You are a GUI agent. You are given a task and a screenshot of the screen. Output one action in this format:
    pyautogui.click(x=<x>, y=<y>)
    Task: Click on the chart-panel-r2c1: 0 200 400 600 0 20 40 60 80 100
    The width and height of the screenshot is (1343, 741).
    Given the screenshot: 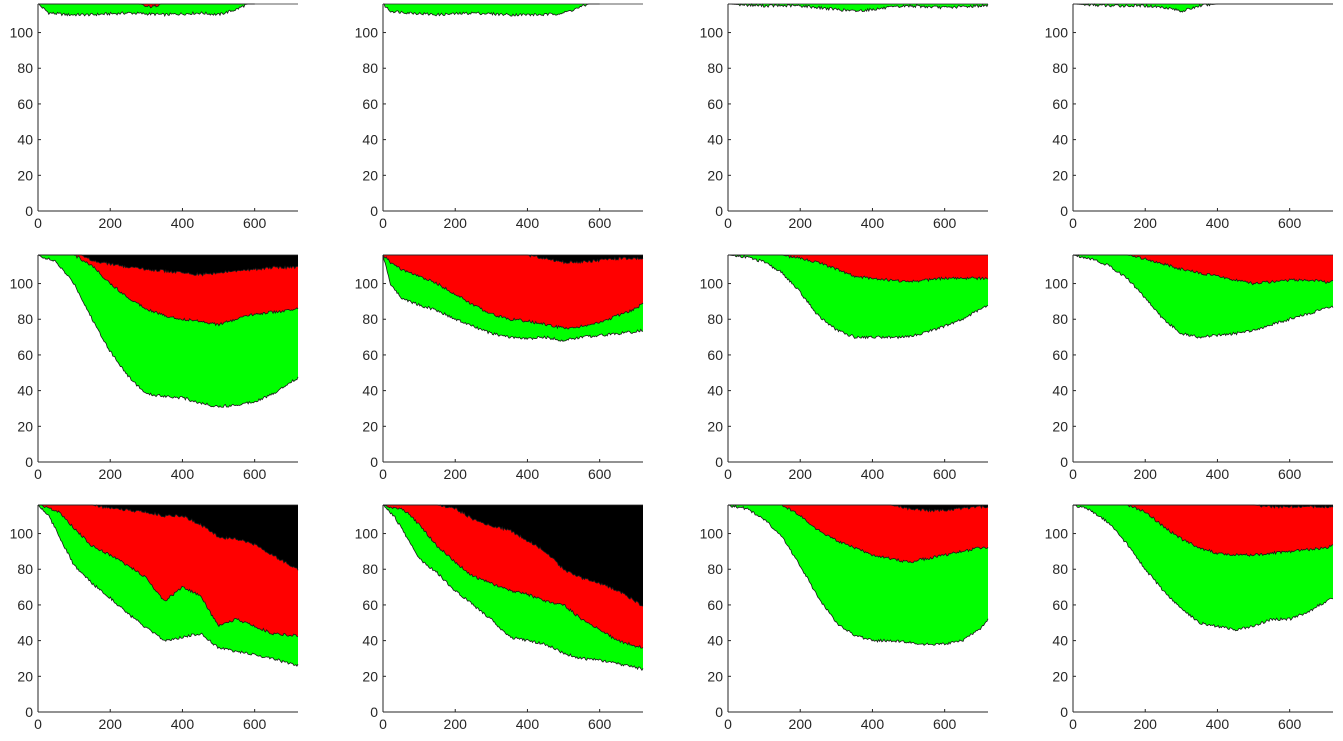 What is the action you would take?
    pyautogui.click(x=154, y=368)
    